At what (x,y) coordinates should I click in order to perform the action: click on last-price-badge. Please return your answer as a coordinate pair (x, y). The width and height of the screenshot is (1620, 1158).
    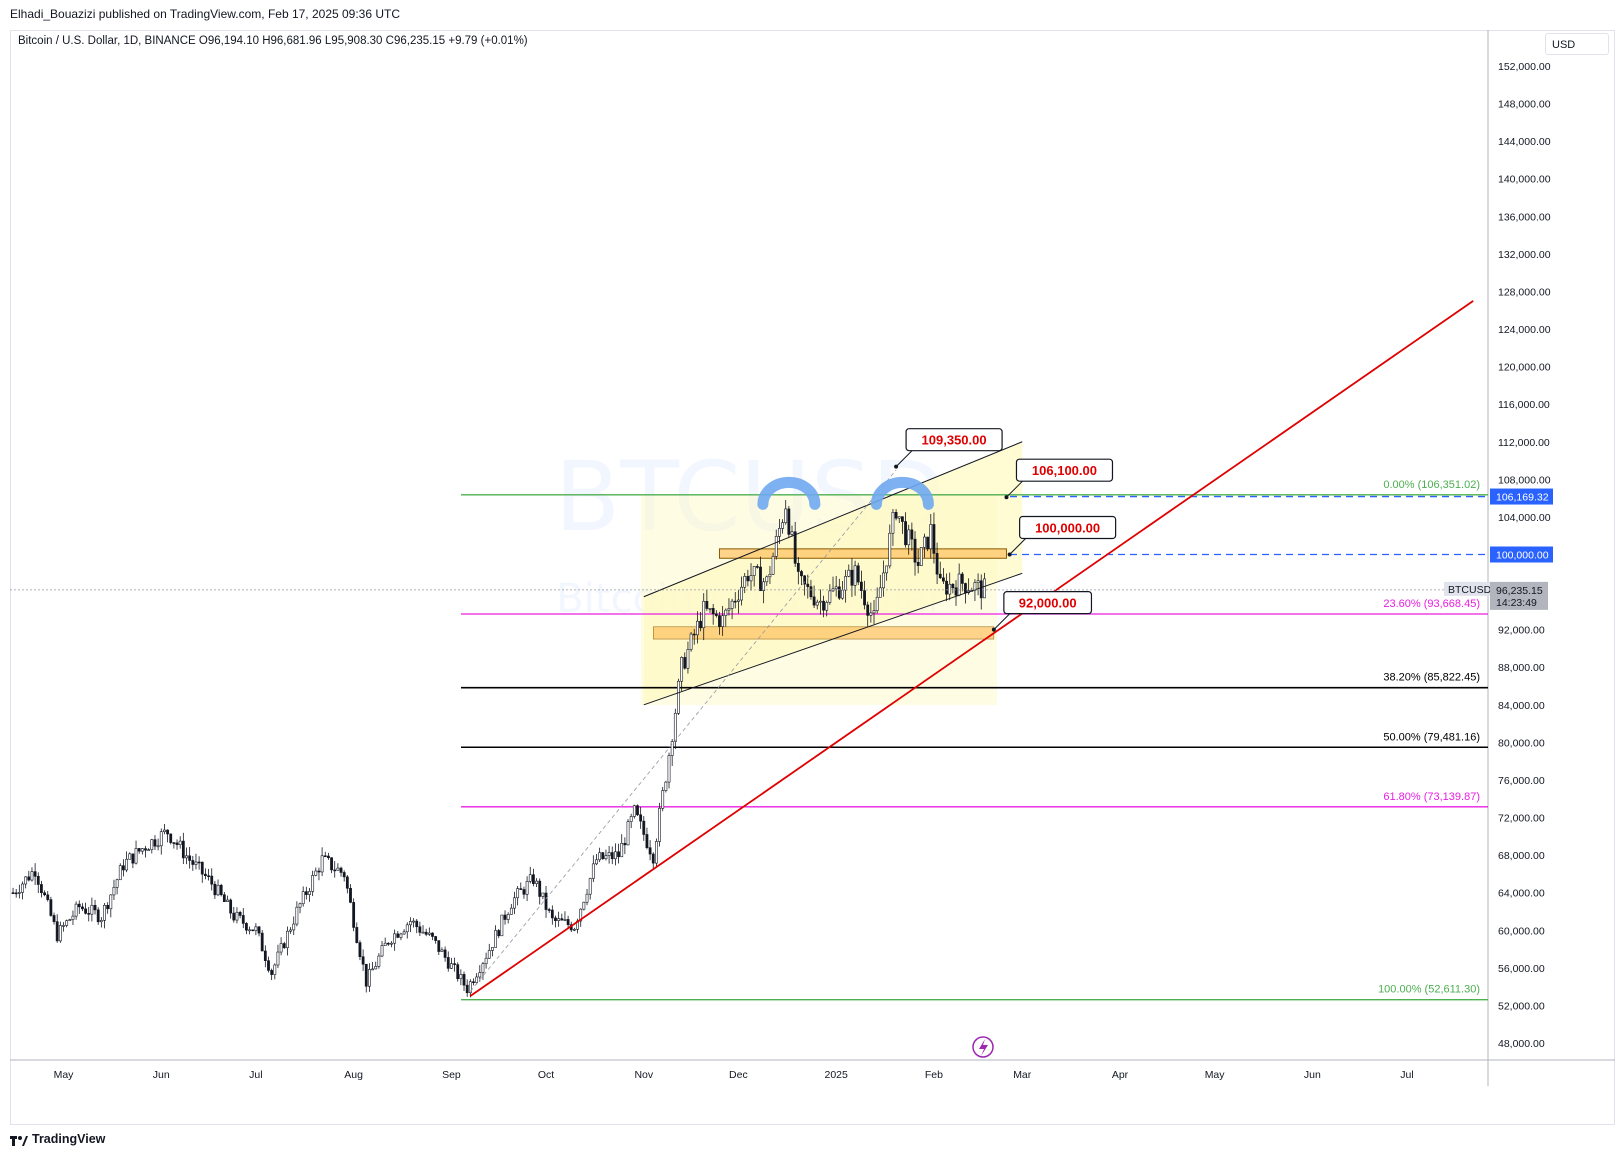
    Looking at the image, I should click on (1519, 595).